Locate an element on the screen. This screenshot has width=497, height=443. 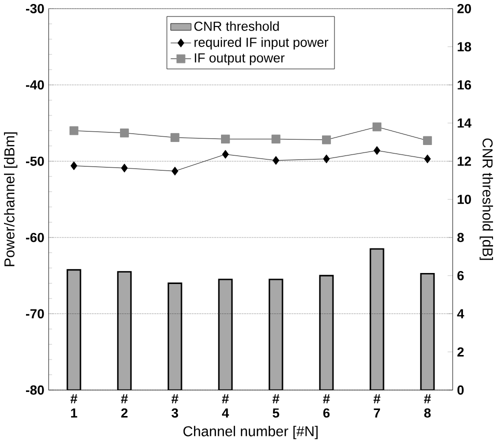
x-tick-label: # 3 is located at coordinates (175, 406).